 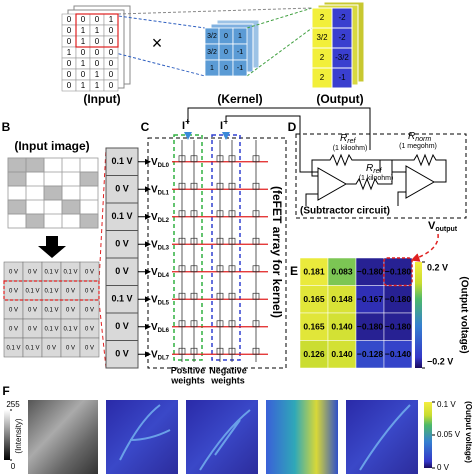 What do you see at coordinates (377, 171) in the screenshot?
I see `resistor-label-sub: ref` at bounding box center [377, 171].